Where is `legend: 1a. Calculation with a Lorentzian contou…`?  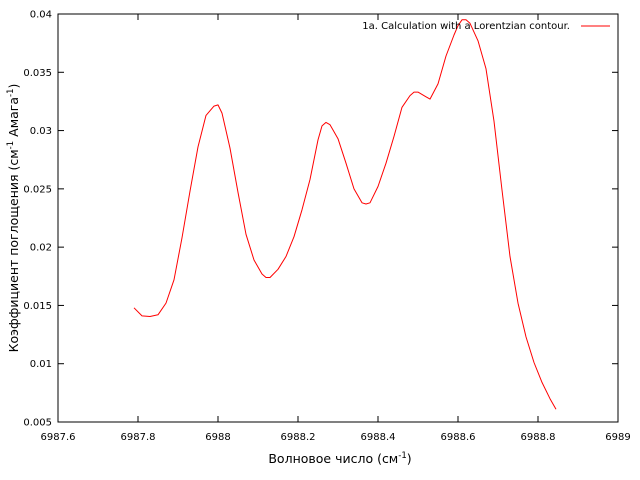
legend: 1a. Calculation with a Lorentzian contou… is located at coordinates (486, 26).